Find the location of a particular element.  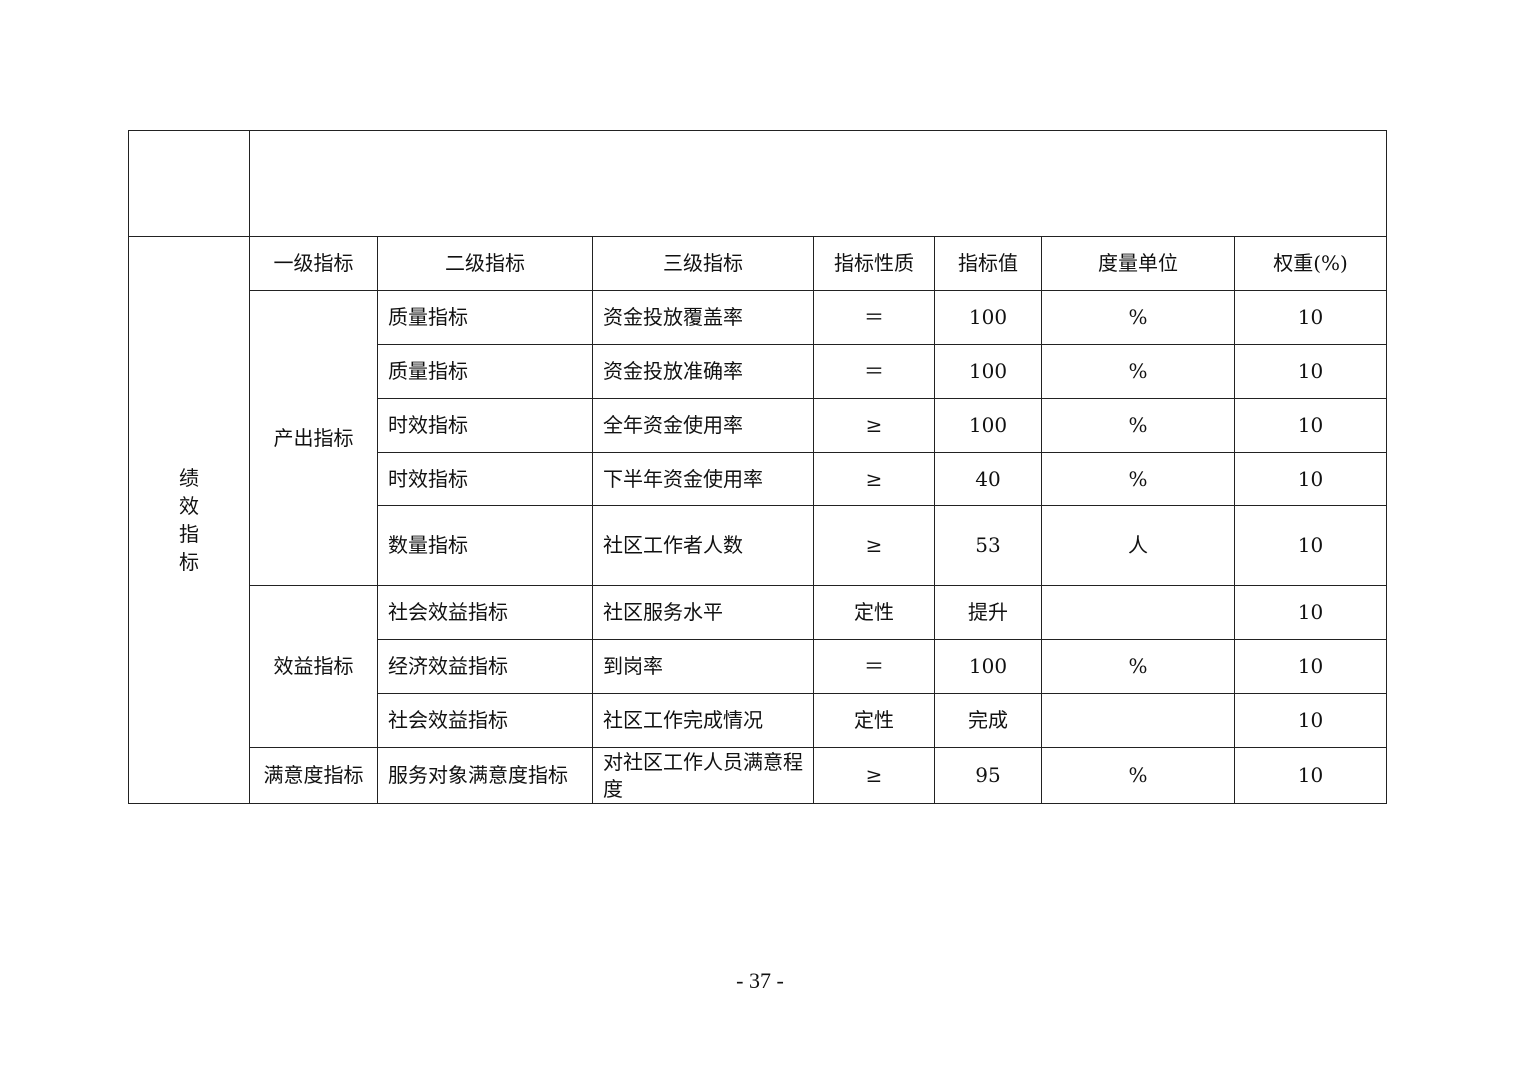

cell: 人 is located at coordinates (1138, 545).